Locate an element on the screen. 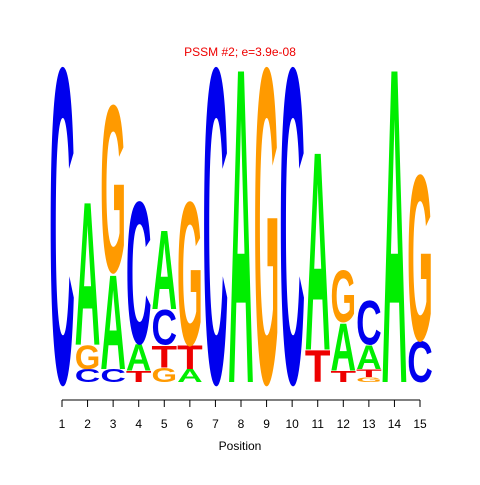 The height and width of the screenshot is (485, 480). x-tick-label: 12 is located at coordinates (344, 424).